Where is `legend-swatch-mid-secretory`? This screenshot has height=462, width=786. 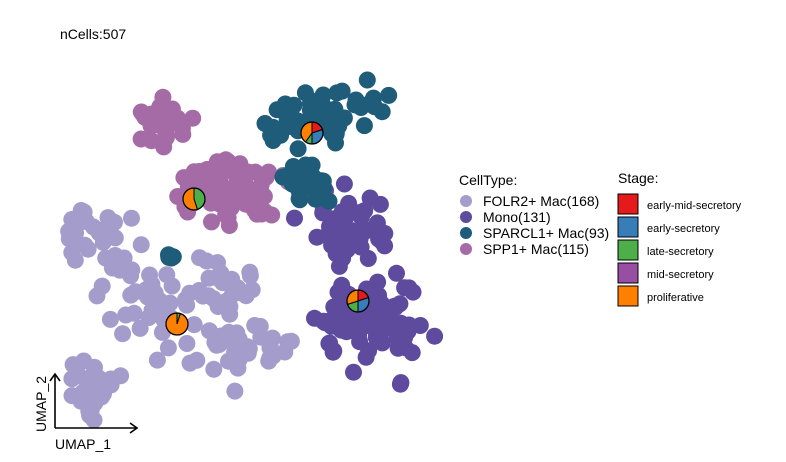 legend-swatch-mid-secretory is located at coordinates (628, 273).